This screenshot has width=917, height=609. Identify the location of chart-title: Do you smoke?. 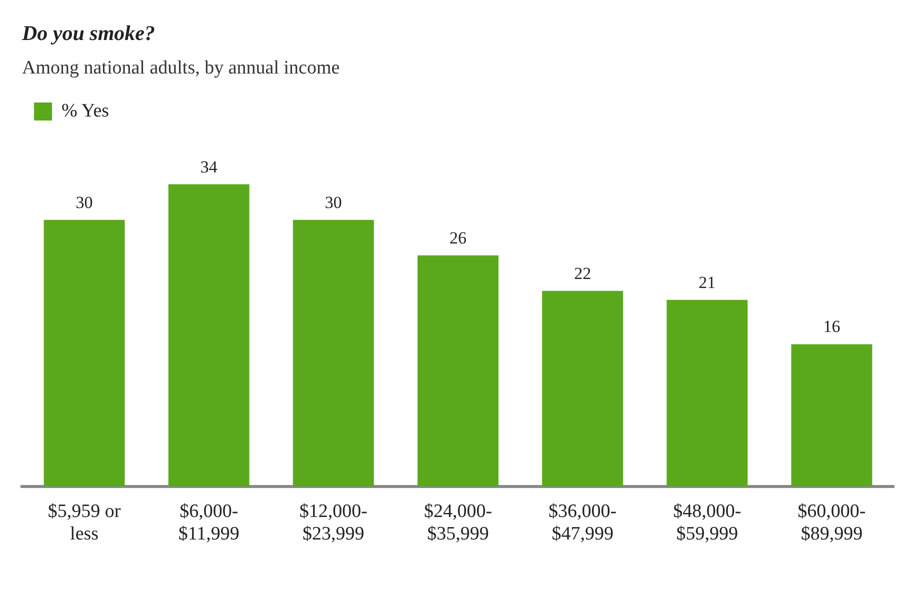
(88, 33).